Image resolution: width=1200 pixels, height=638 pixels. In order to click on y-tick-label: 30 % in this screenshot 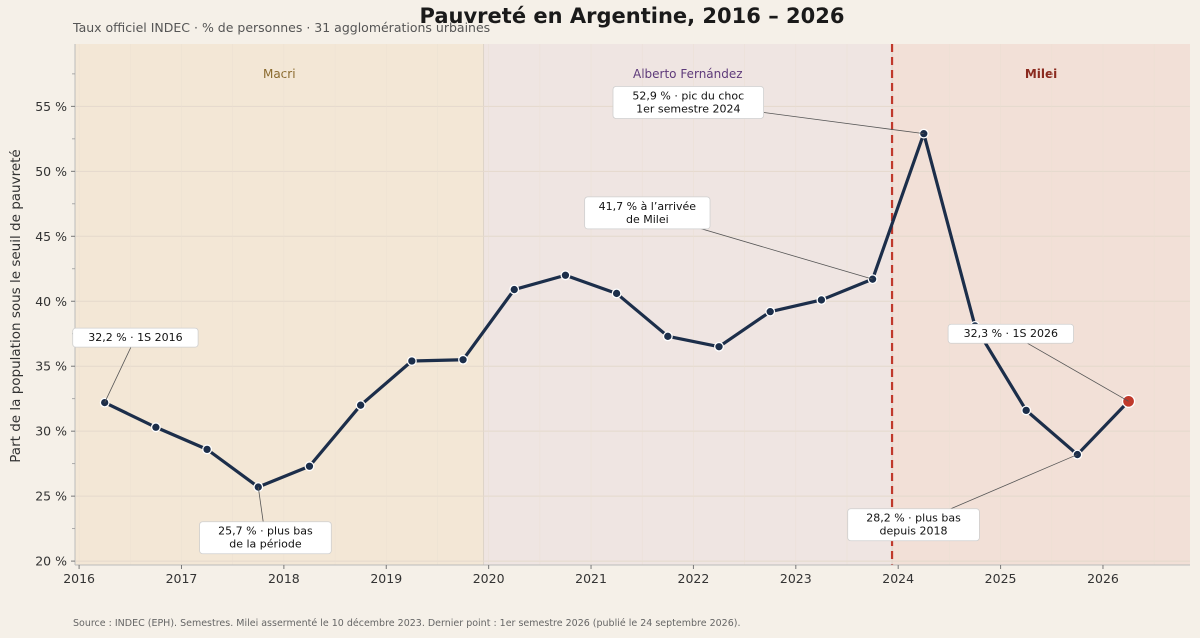, I will do `click(51, 431)`.